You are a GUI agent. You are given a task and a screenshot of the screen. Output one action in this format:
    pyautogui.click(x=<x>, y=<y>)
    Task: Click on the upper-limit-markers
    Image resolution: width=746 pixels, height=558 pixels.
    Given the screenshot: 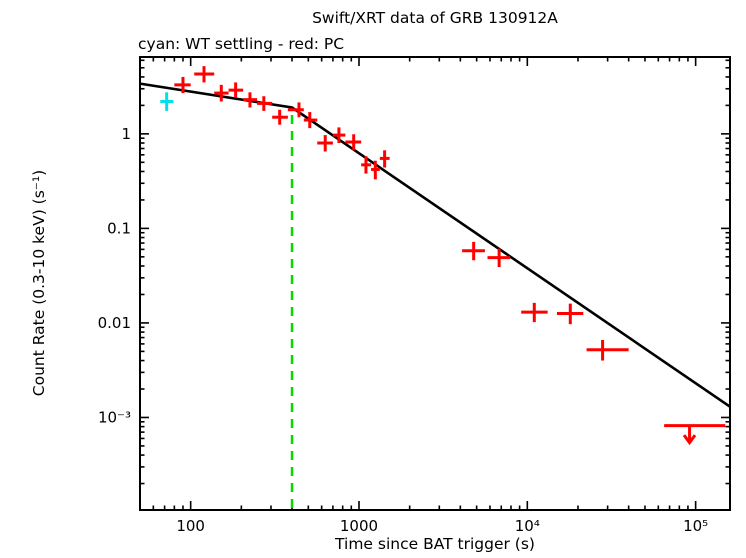 What is the action you would take?
    pyautogui.click(x=695, y=435)
    